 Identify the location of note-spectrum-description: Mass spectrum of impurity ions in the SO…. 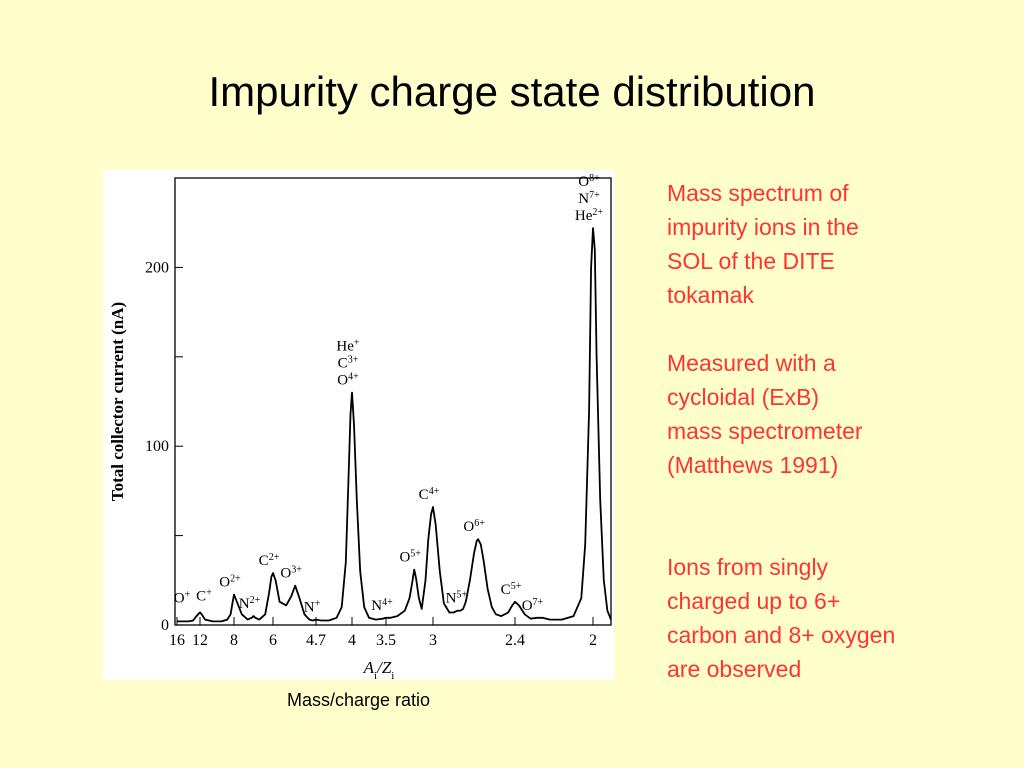
(763, 244).